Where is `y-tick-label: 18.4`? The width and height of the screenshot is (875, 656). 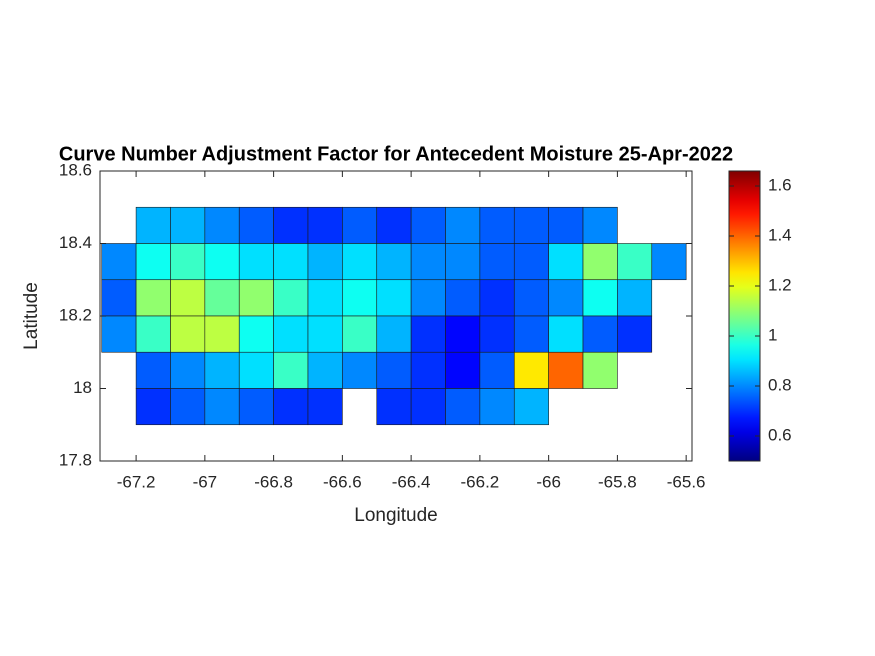 y-tick-label: 18.4 is located at coordinates (75, 242).